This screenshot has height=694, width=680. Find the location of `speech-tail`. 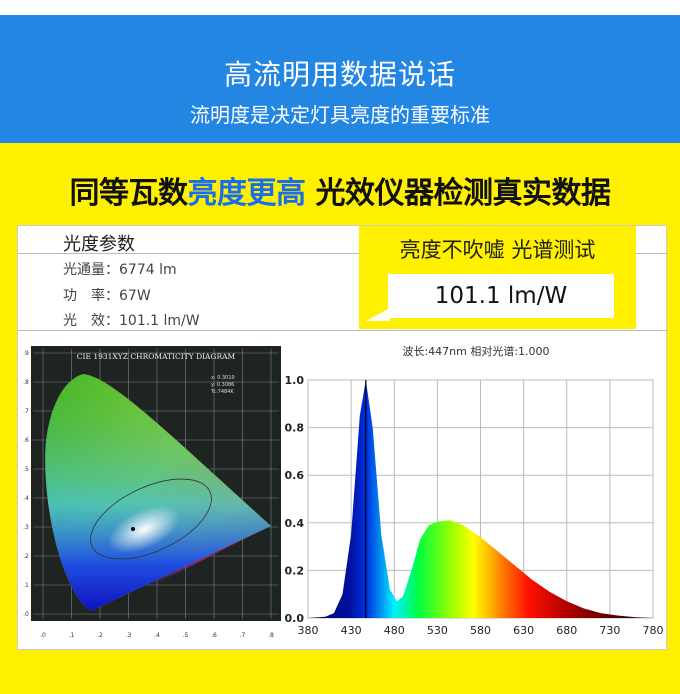

speech-tail is located at coordinates (378, 314).